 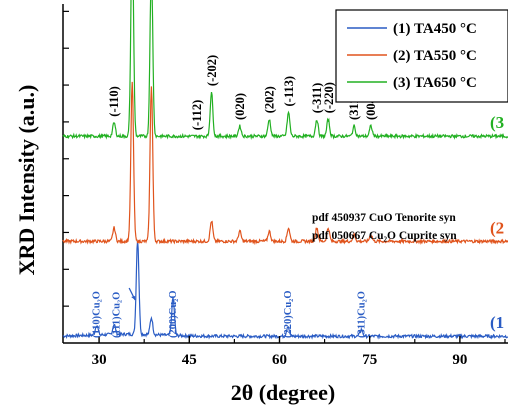 What do you see at coordinates (289, 91) in the screenshot?
I see `cuo-peak-label: (-113)` at bounding box center [289, 91].